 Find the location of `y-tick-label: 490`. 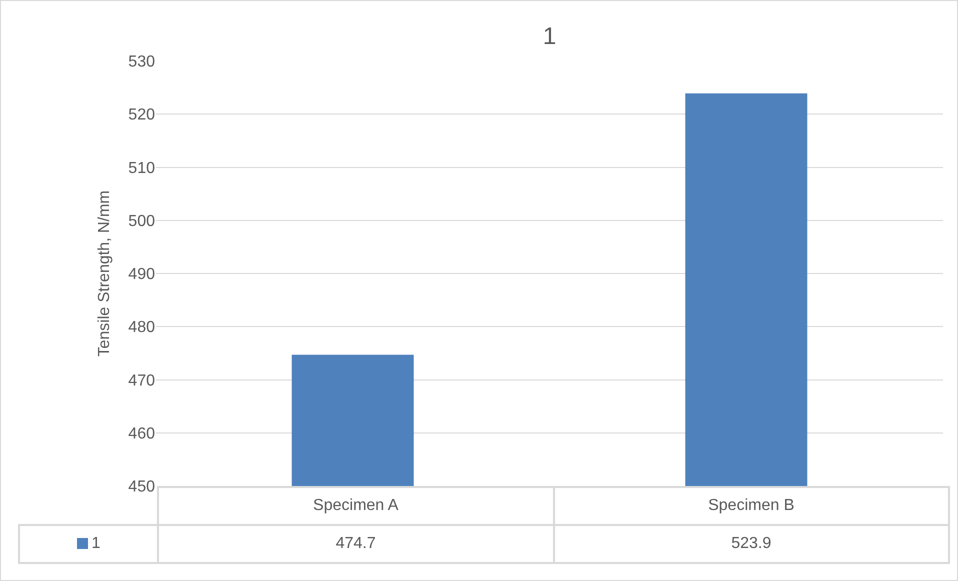

y-tick-label: 490 is located at coordinates (142, 275).